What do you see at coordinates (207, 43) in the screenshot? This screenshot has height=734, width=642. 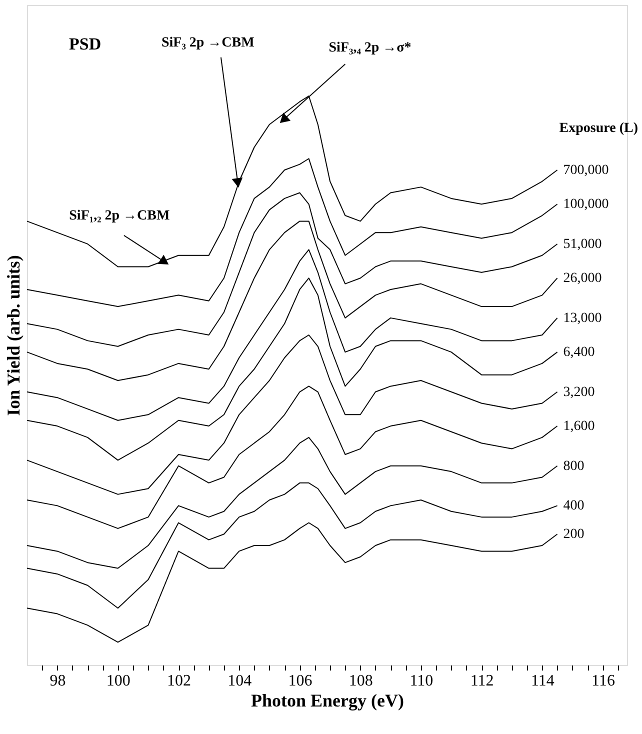 I see `annotation: SiF₃ 2p →CBM` at bounding box center [207, 43].